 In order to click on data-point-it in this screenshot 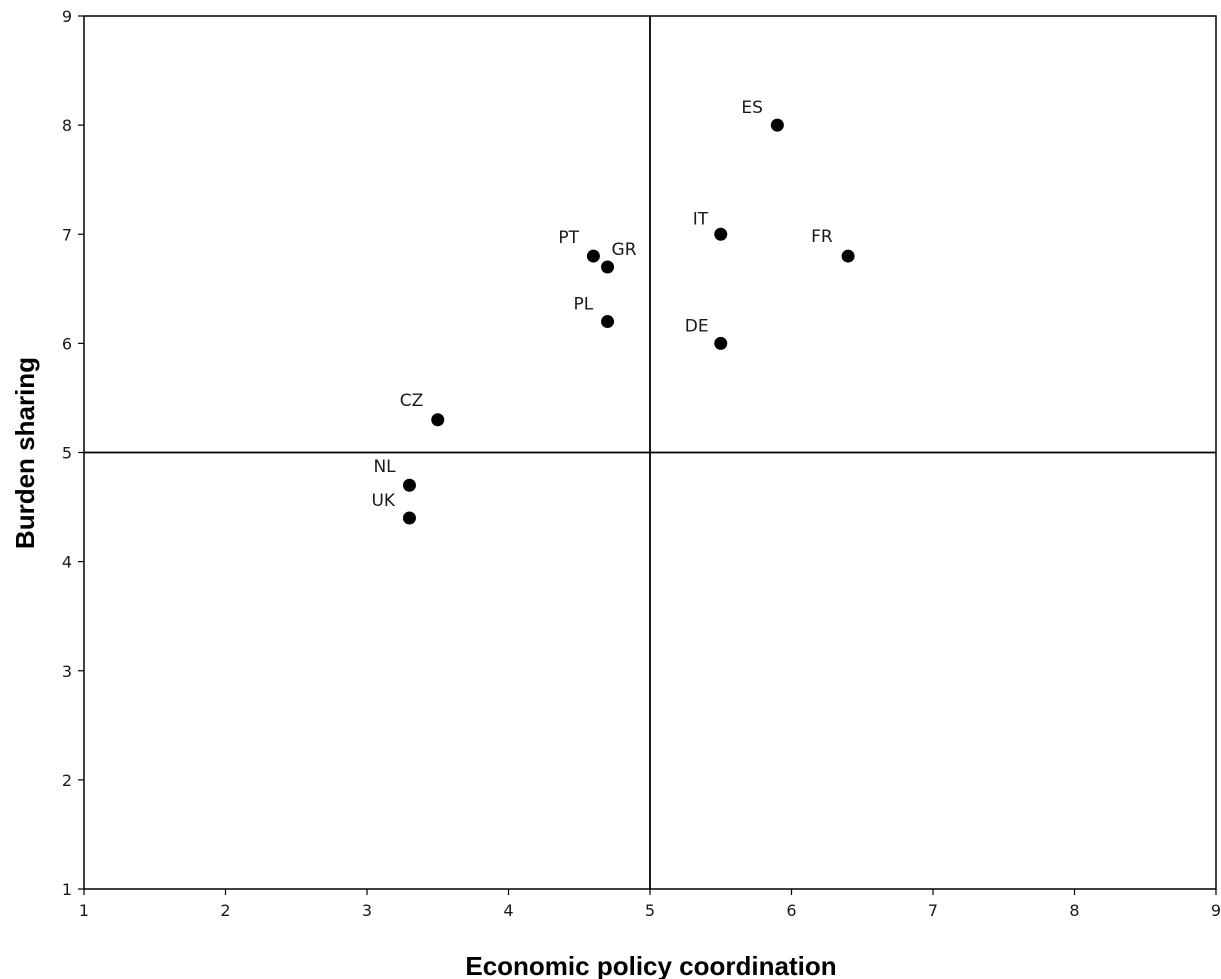, I will do `click(721, 234)`.